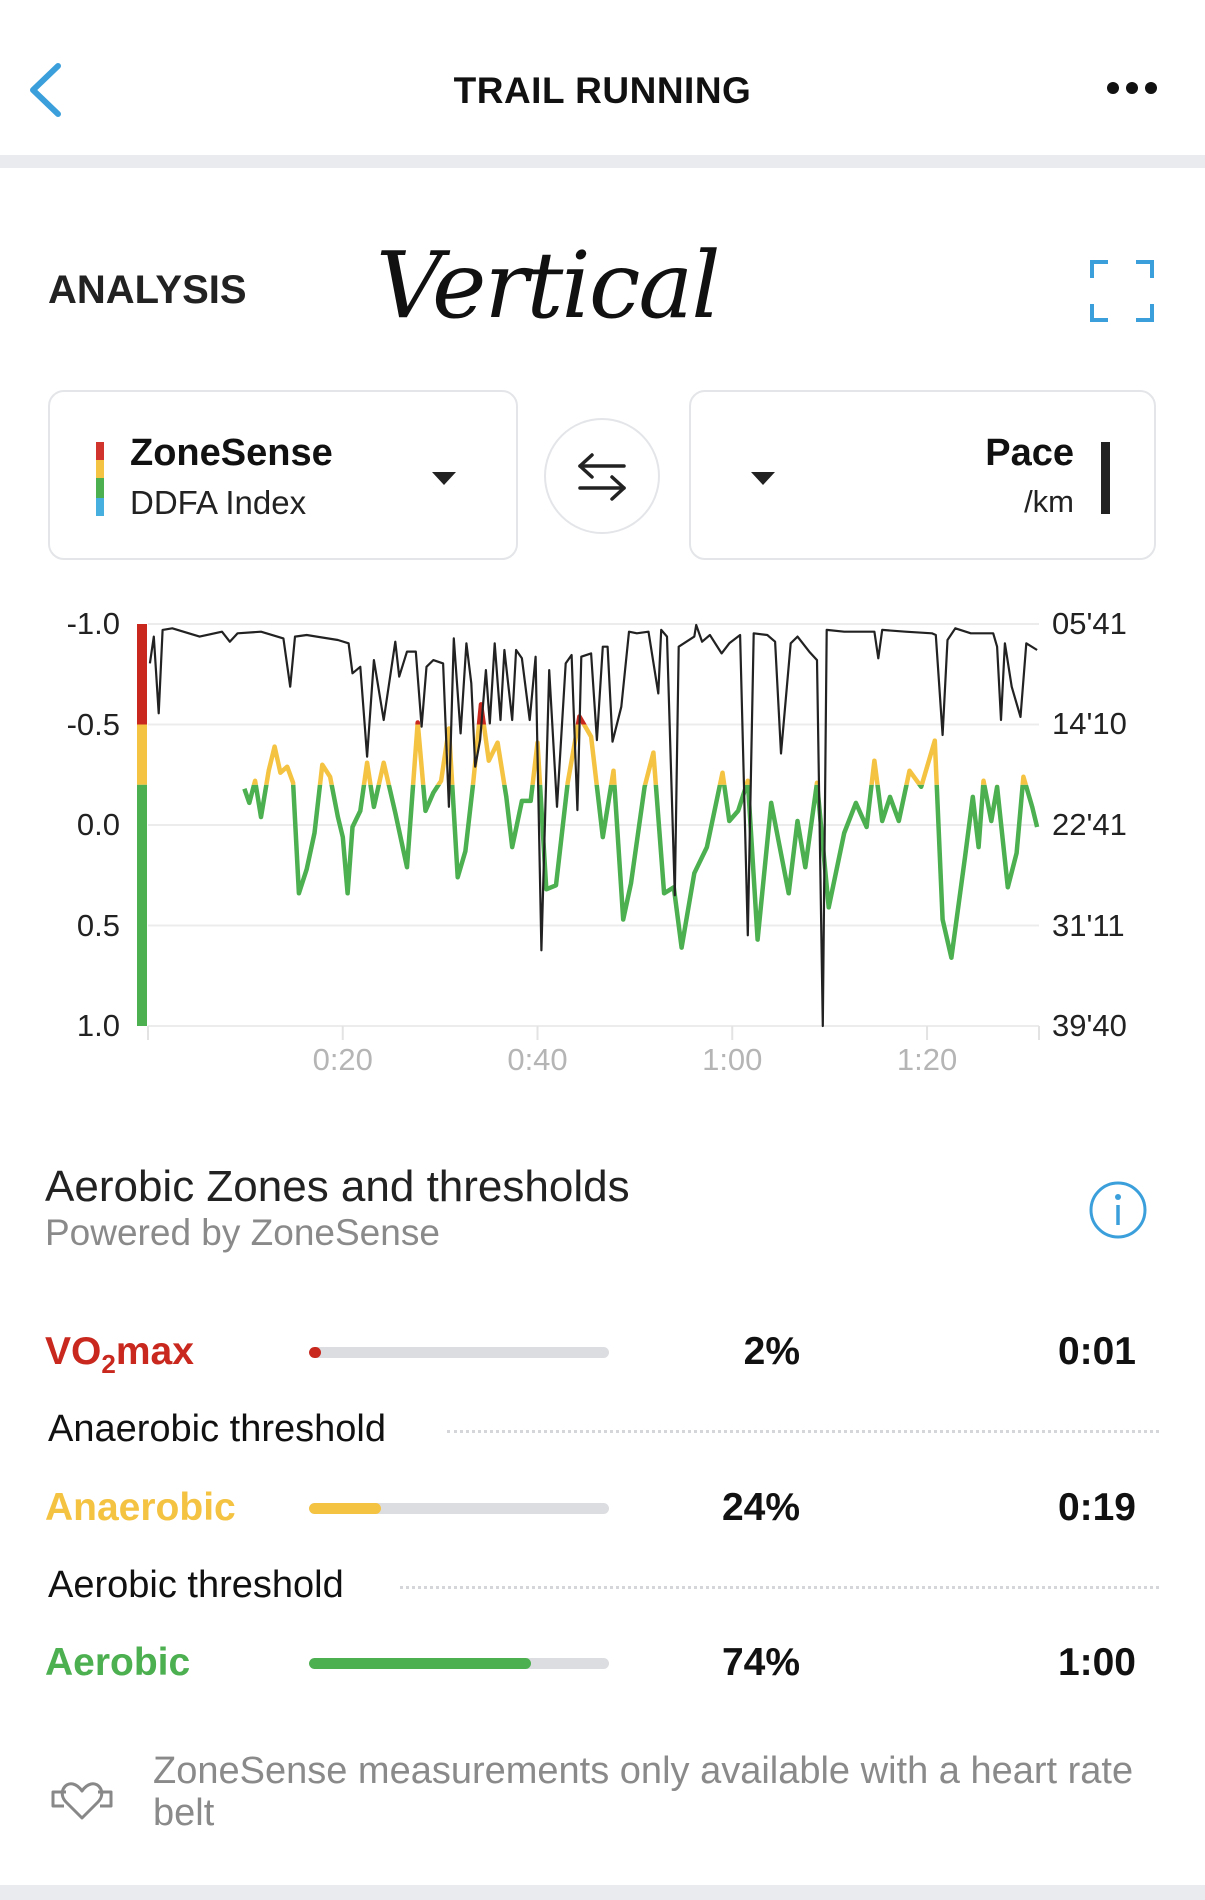 Image resolution: width=1205 pixels, height=1900 pixels. I want to click on vo2max-label-subscript: 2, so click(108, 1363).